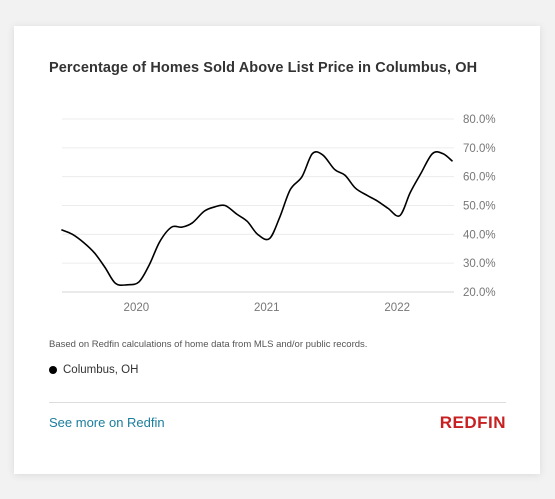 The height and width of the screenshot is (499, 555). I want to click on y-tick-label: 50.0%, so click(479, 207).